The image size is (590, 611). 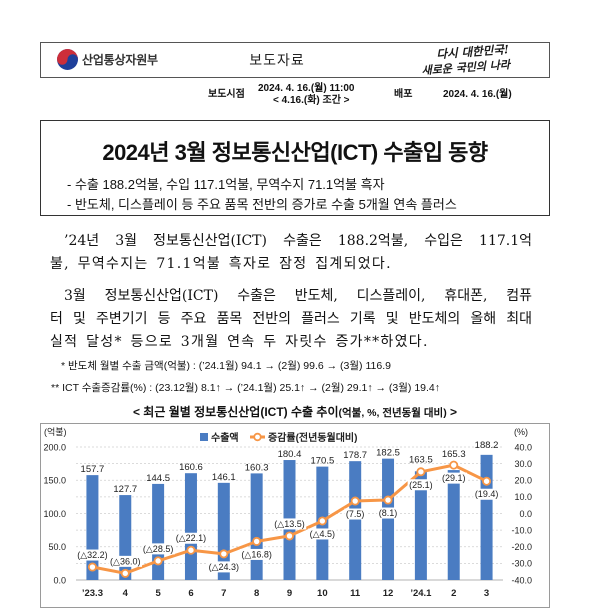 What do you see at coordinates (59, 580) in the screenshot?
I see `left-tick-label: 0.0` at bounding box center [59, 580].